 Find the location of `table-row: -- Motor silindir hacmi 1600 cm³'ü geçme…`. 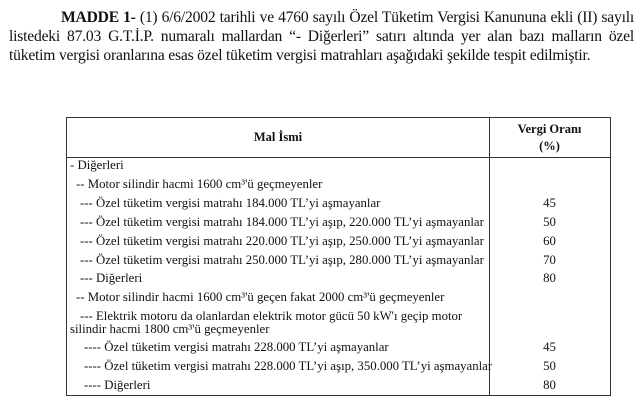

table-row: -- Motor silindir hacmi 1600 cm³'ü geçme… is located at coordinates (338, 187).